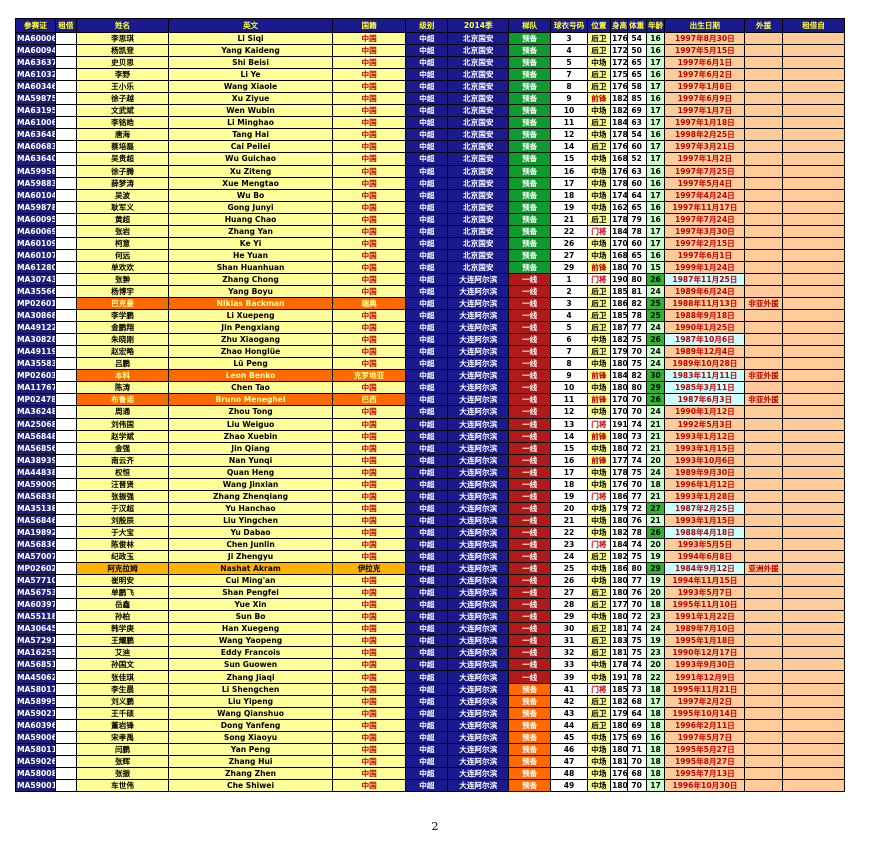  Describe the element at coordinates (618, 737) in the screenshot. I see `cell-height: 175` at that location.